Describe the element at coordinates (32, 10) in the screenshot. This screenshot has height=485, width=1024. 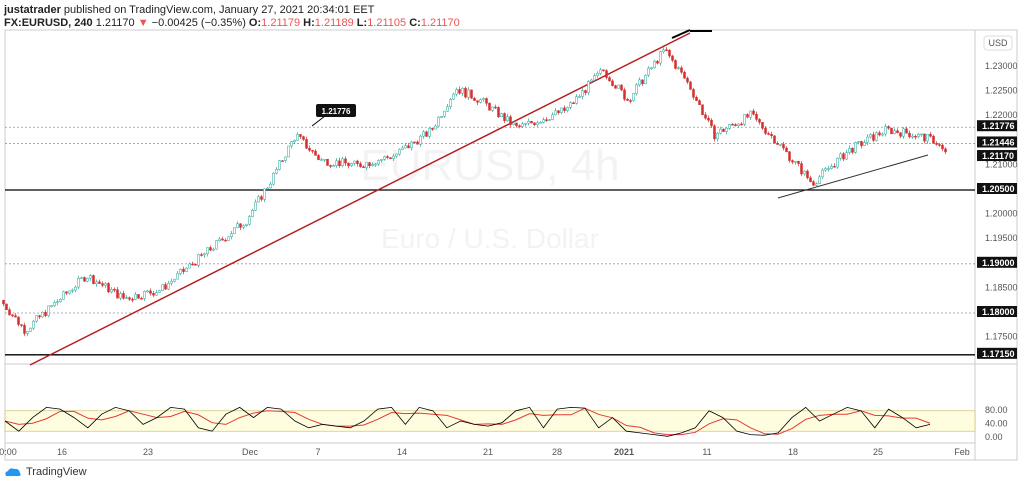
I see `publisher-name: justatrader` at that location.